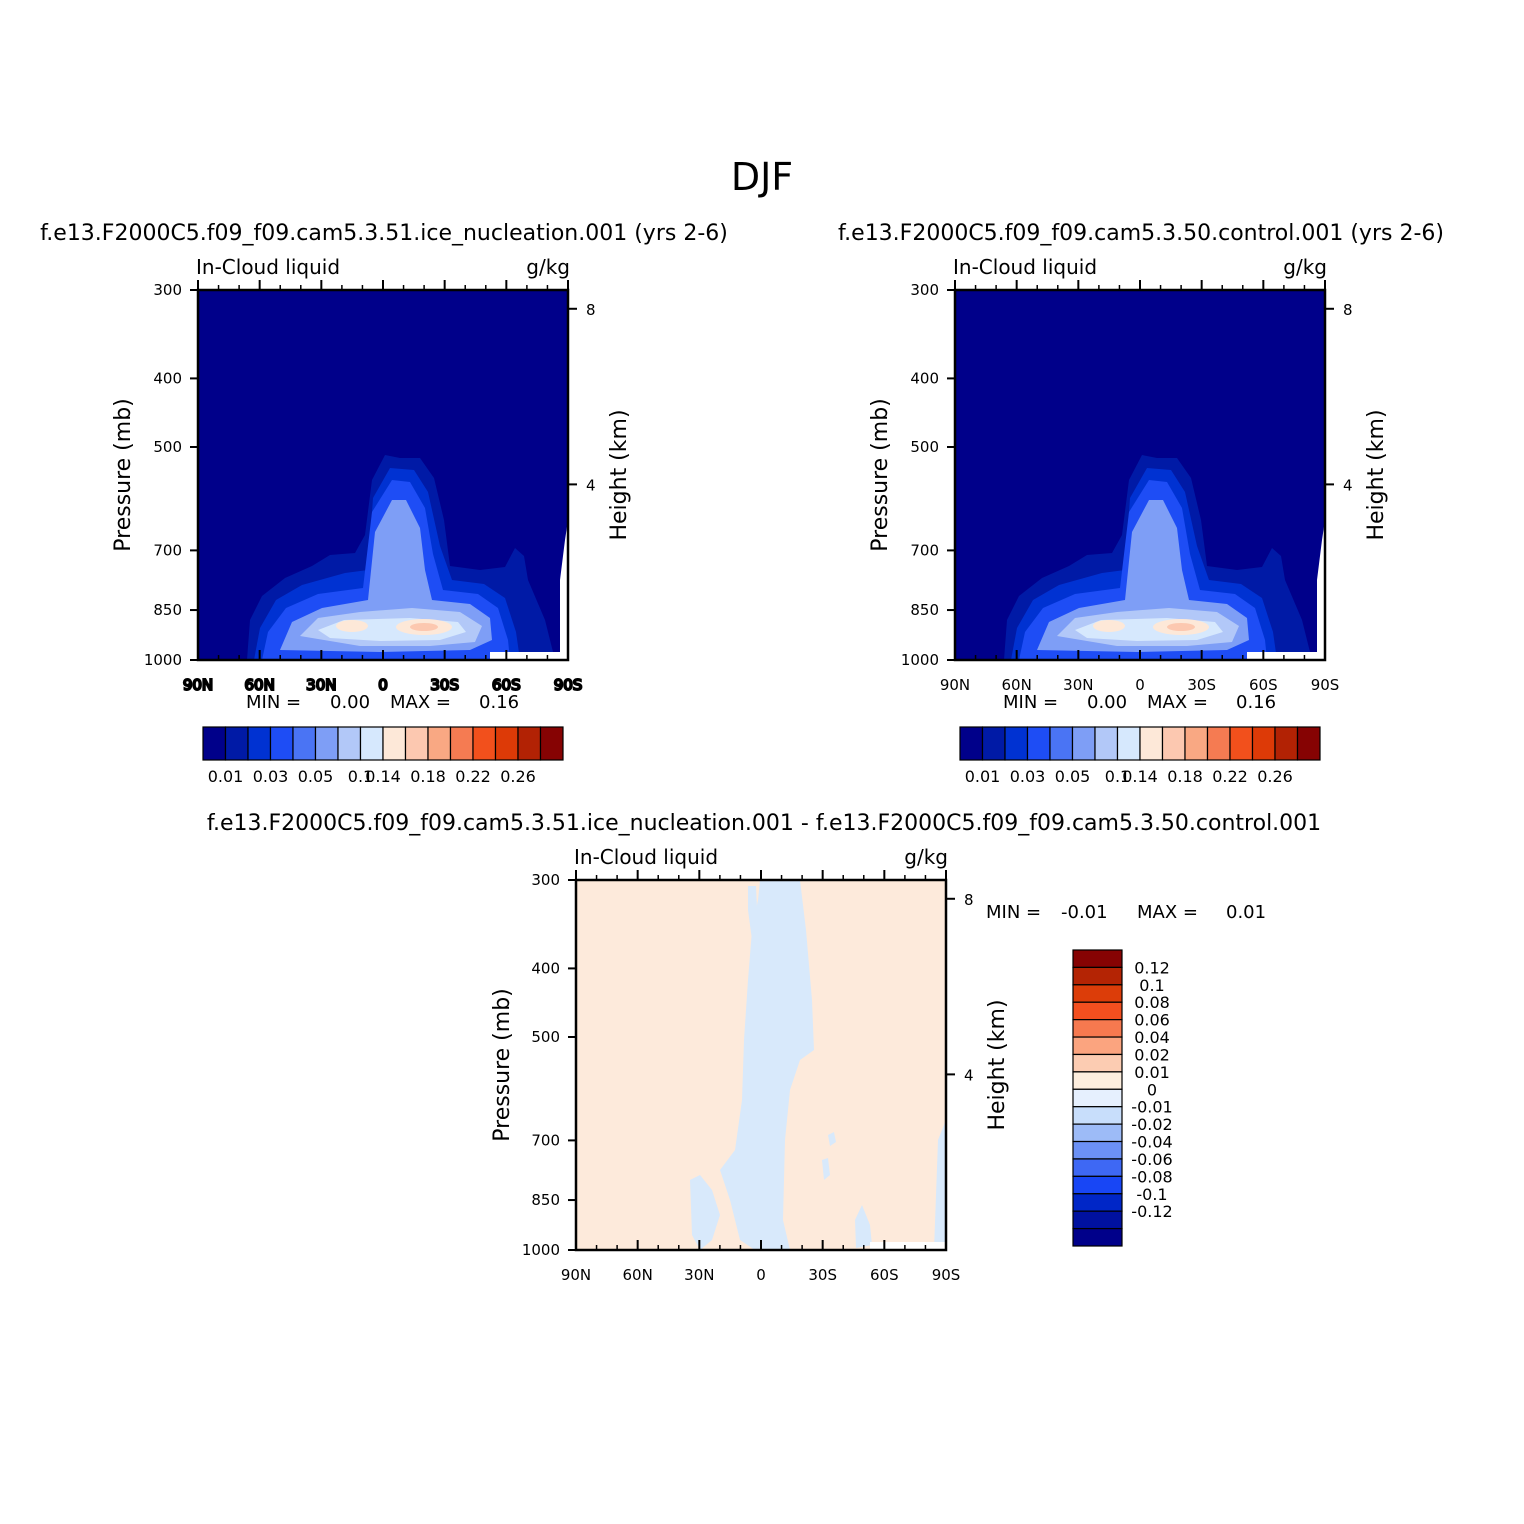 The width and height of the screenshot is (1524, 1524). I want to click on y-tick-label: 850, so click(924, 610).